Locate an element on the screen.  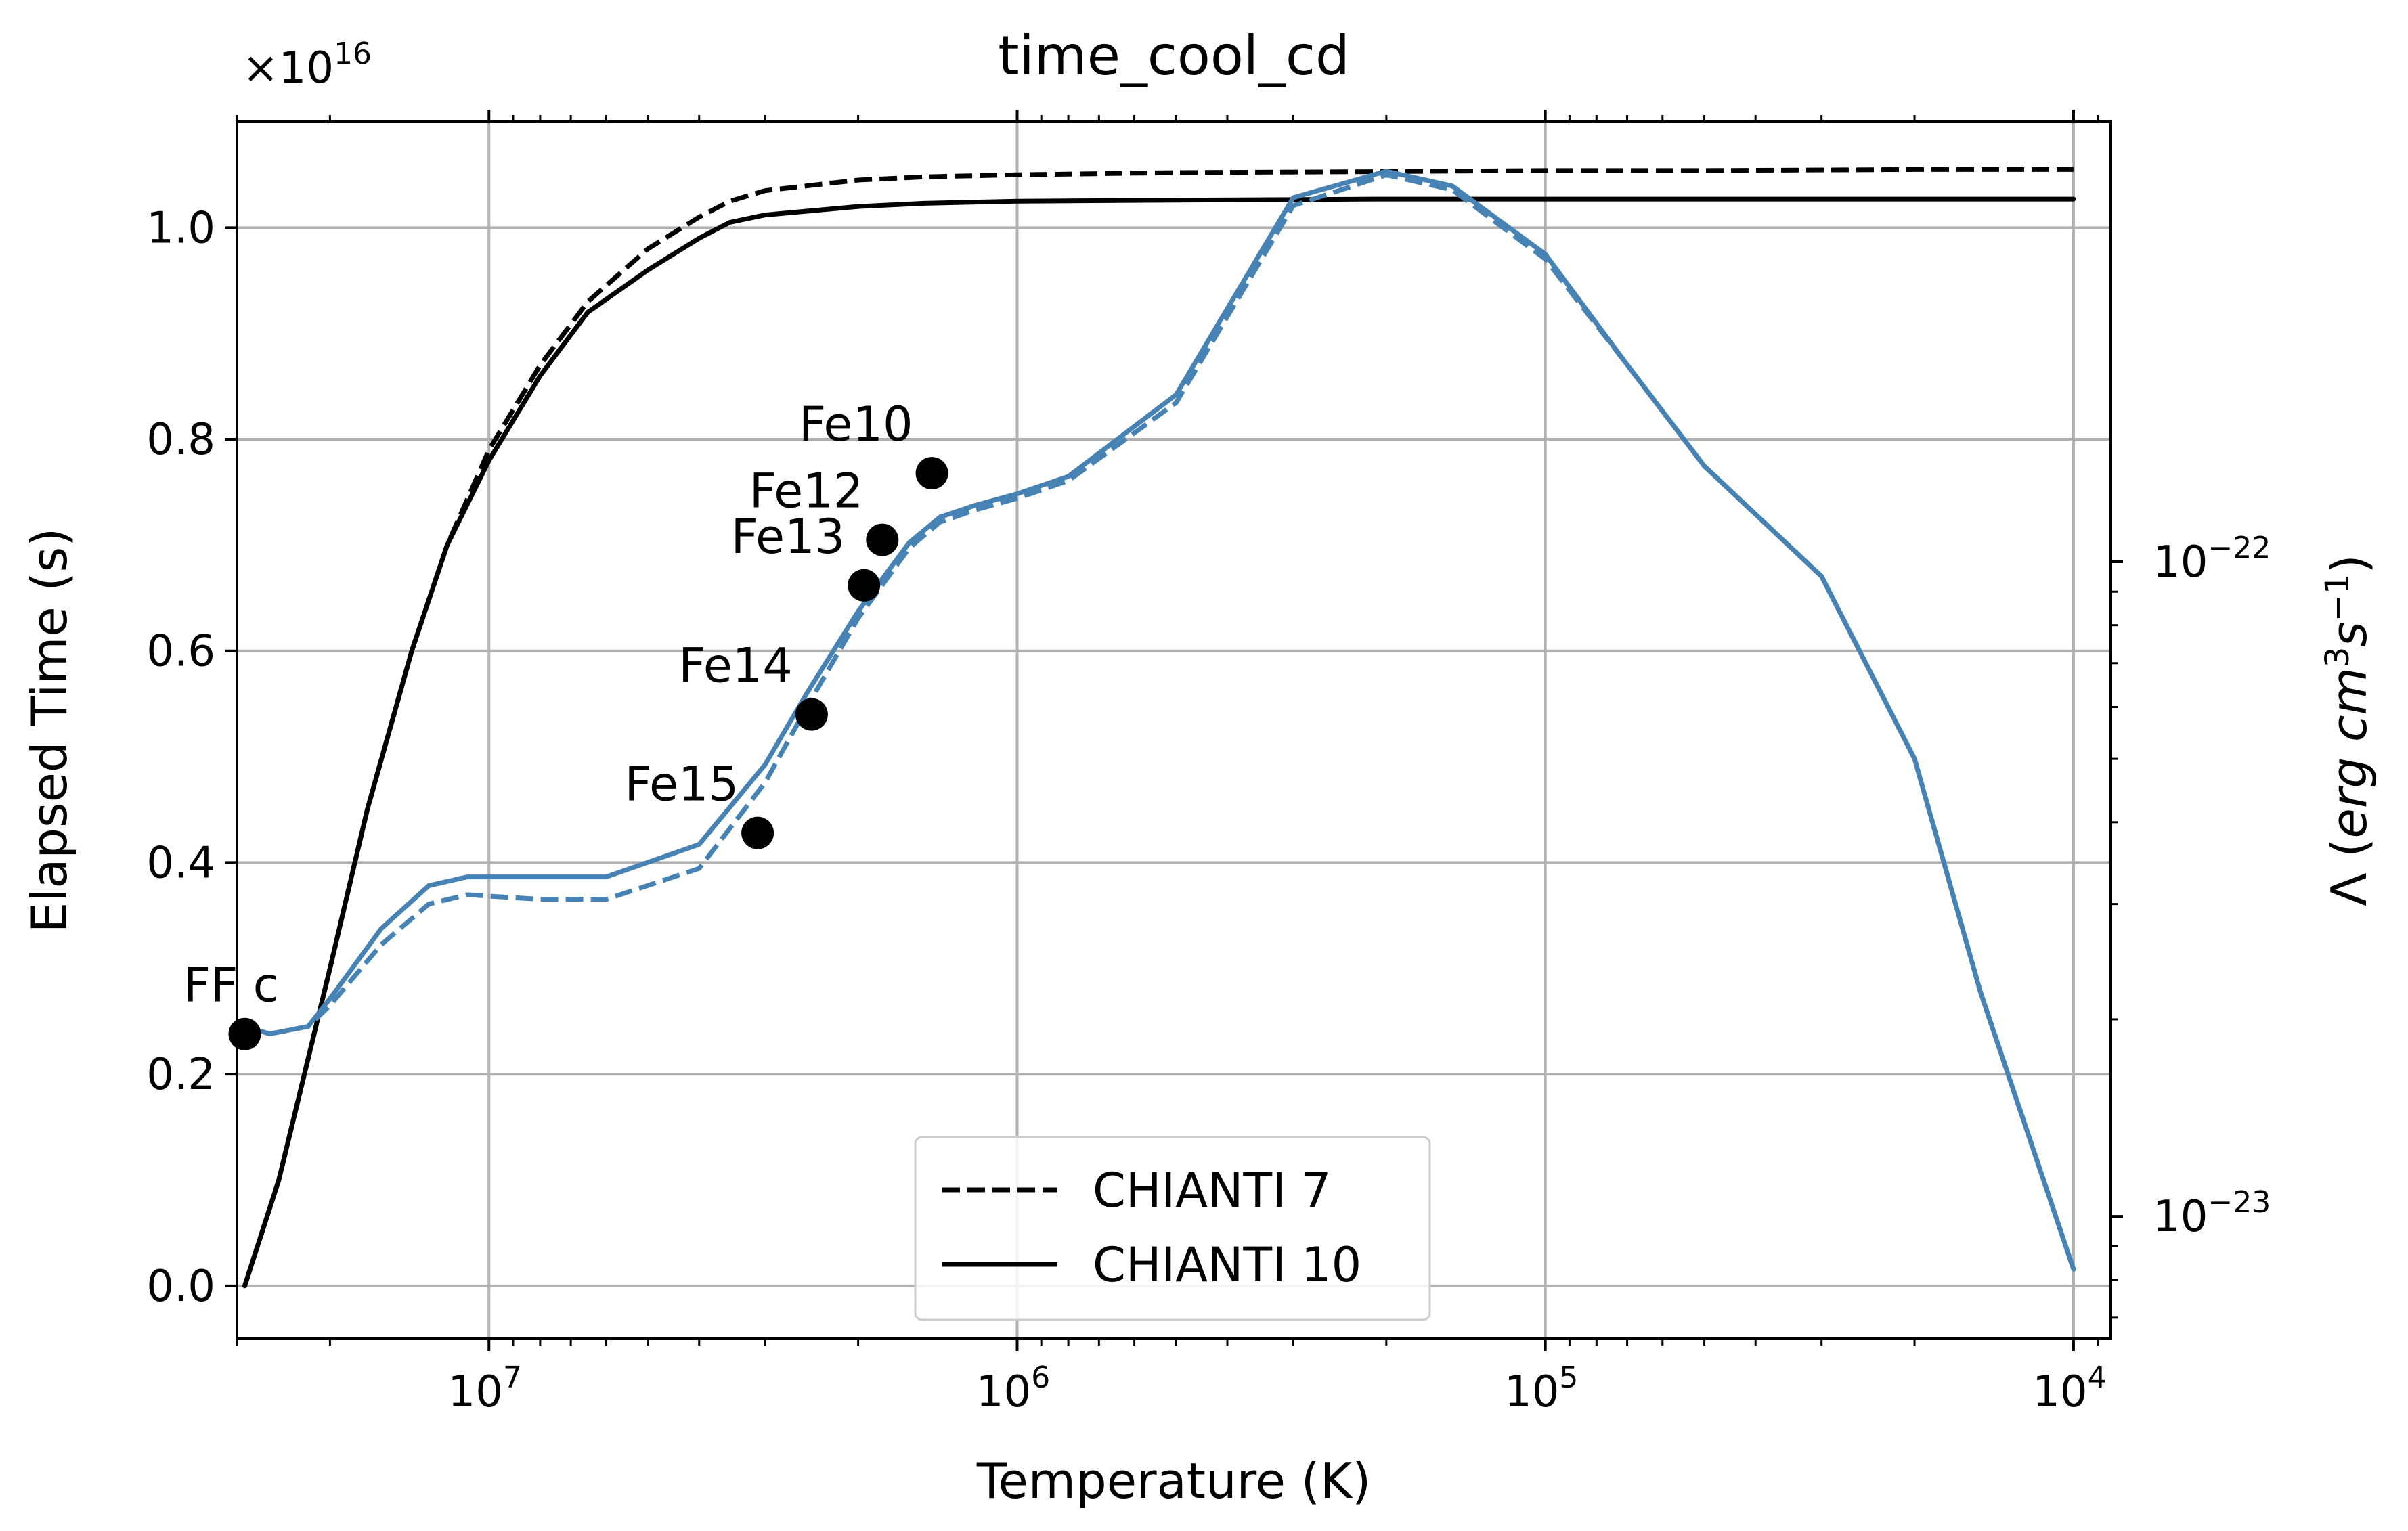
annotation-label: Fe15 is located at coordinates (682, 784).